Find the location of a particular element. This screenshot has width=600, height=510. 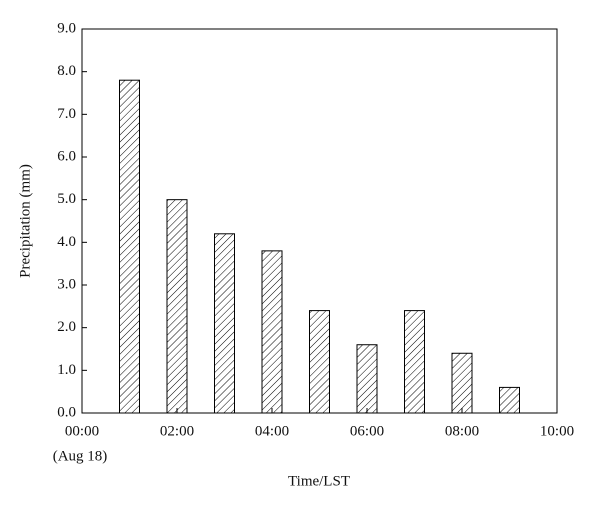

y-tick-label: 2.0 is located at coordinates (66, 327).